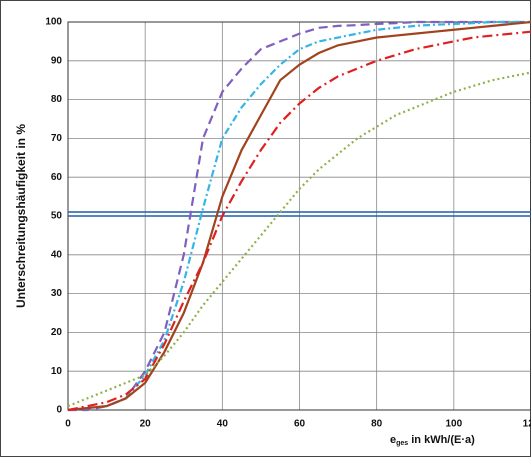 The height and width of the screenshot is (457, 531). I want to click on x-tick-label: 120, so click(527, 424).